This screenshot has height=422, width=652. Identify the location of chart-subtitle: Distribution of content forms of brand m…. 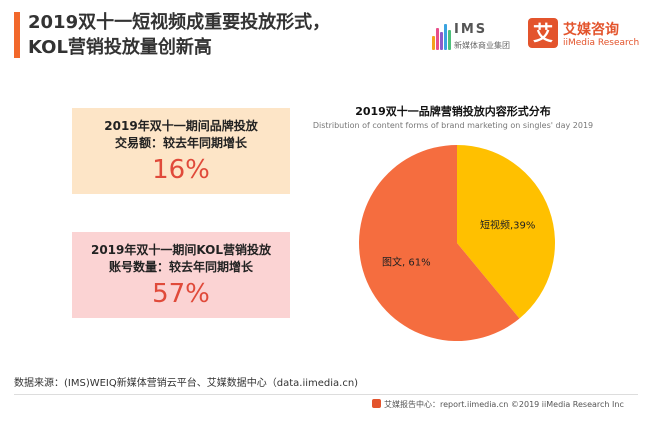
(453, 125).